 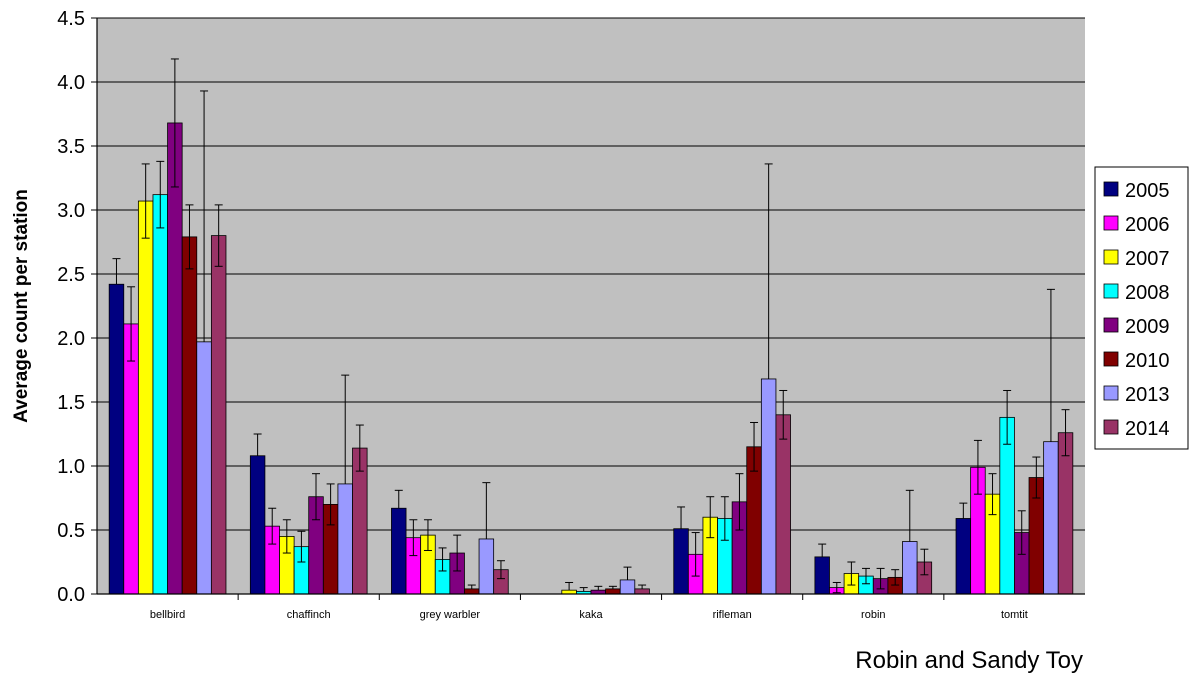 I want to click on legend-label: 2005, so click(x=1147, y=191).